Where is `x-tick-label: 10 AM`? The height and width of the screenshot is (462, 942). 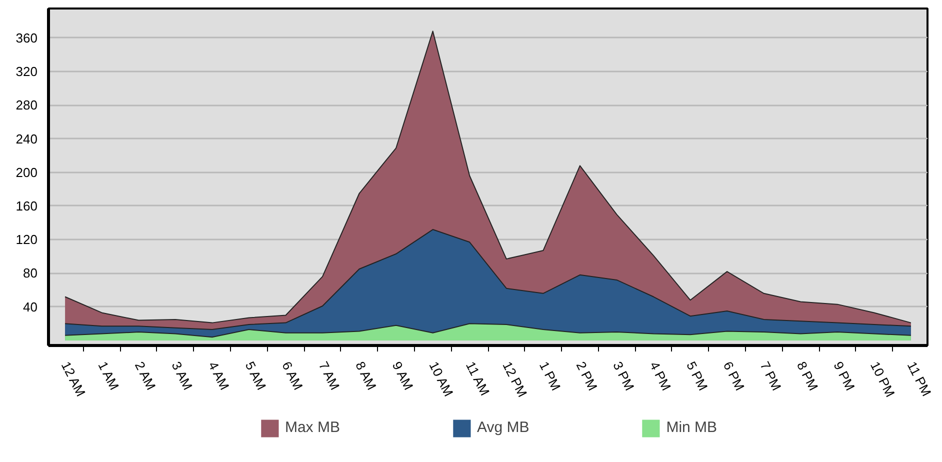 x-tick-label: 10 AM is located at coordinates (441, 379).